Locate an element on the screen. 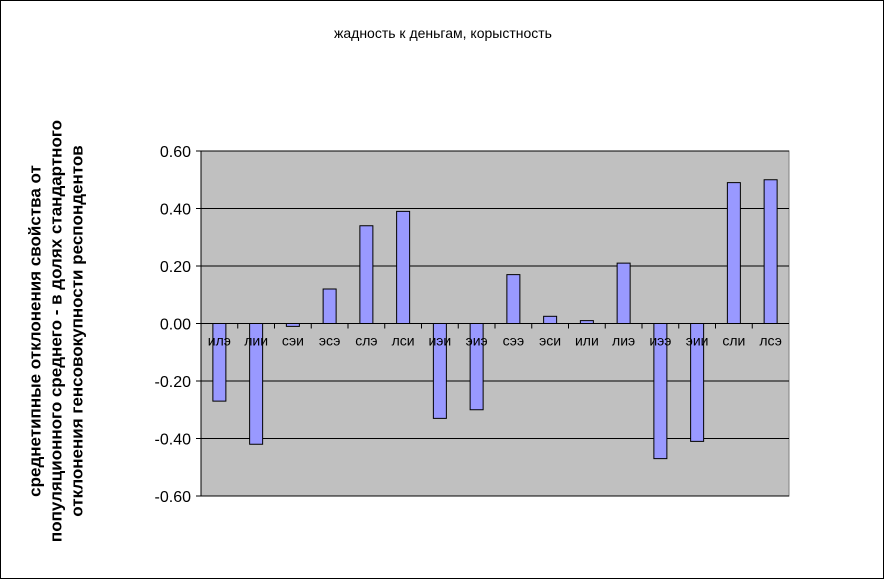 This screenshot has width=884, height=579. x-tick-label: эсэ is located at coordinates (329, 341).